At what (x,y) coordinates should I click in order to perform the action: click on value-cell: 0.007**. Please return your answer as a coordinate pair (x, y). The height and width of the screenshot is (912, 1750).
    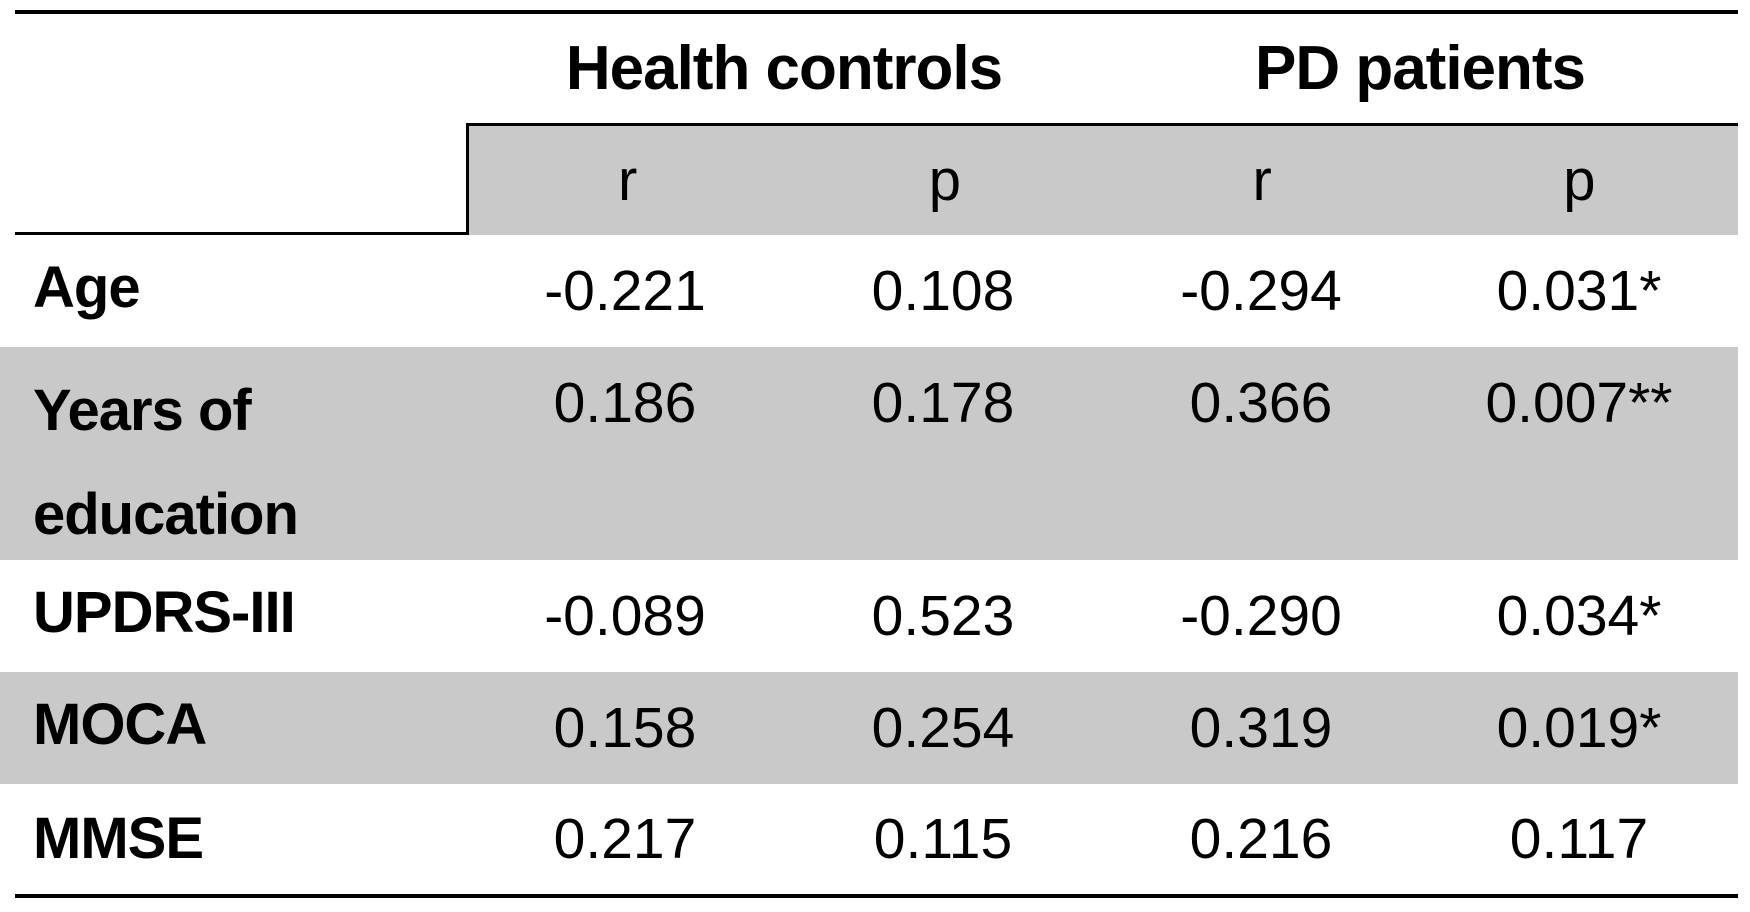
    Looking at the image, I should click on (1579, 403).